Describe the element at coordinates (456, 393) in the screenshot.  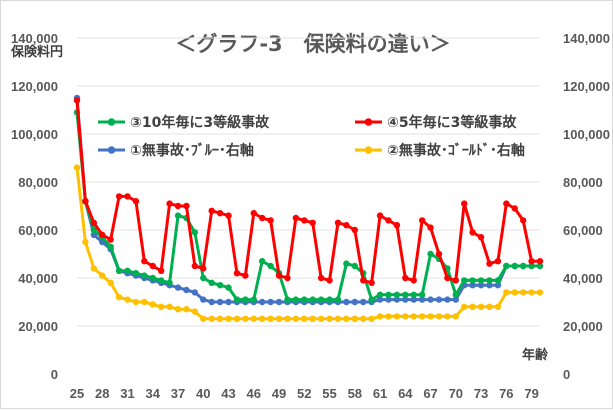
I see `x-tick-label: 70` at that location.